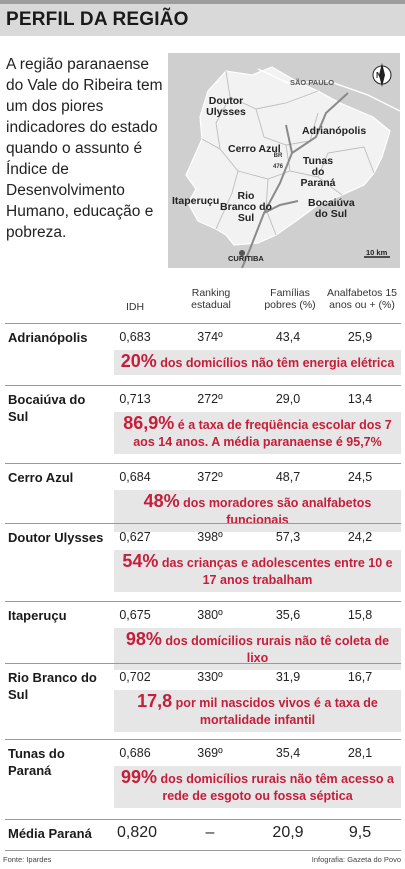 This screenshot has height=869, width=405. Describe the element at coordinates (246, 207) in the screenshot. I see `map-label-rio-branco: Rio Branco do Sul` at that location.